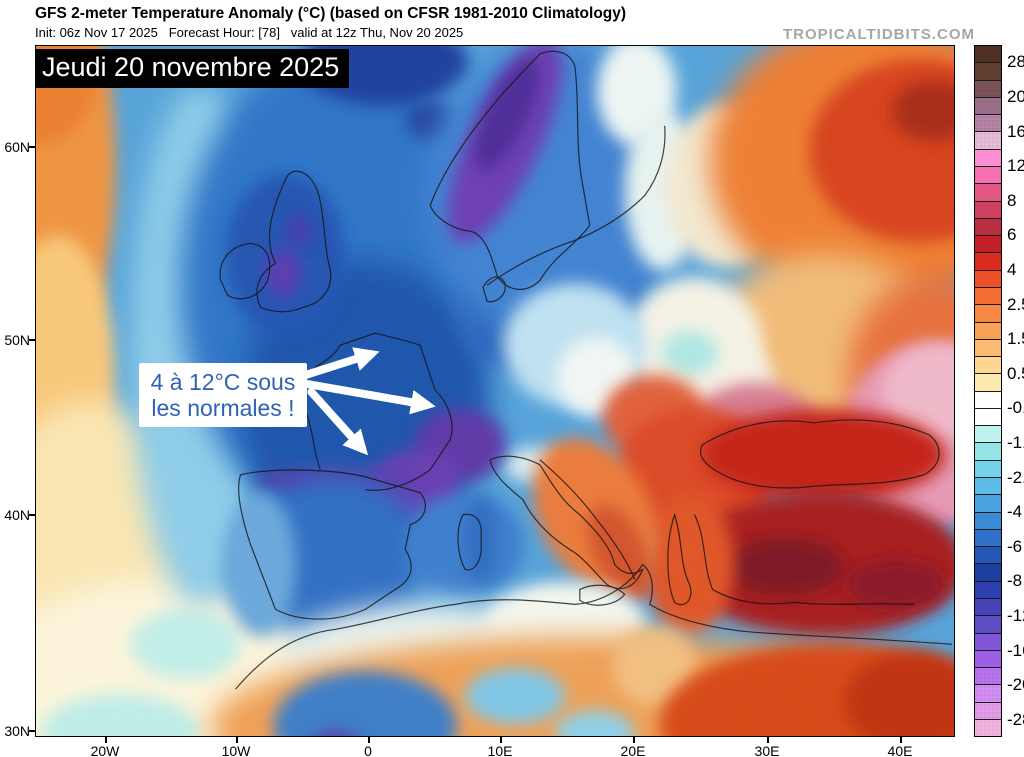  Describe the element at coordinates (1015, 477) in the screenshot. I see `colorbar-tick-label: -2.5` at that location.